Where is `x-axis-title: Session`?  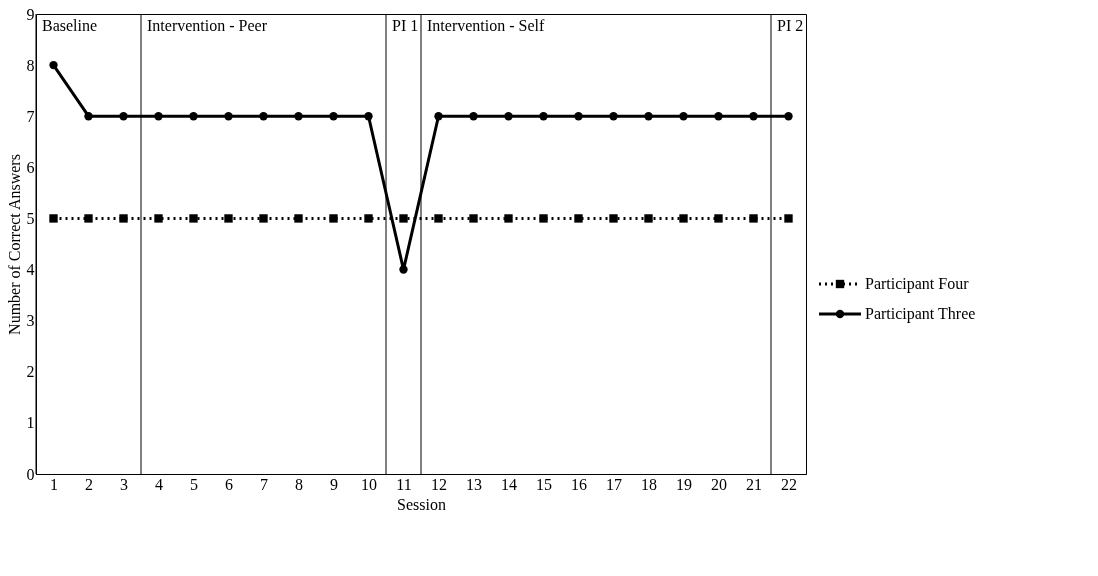 x-axis-title: Session is located at coordinates (421, 504).